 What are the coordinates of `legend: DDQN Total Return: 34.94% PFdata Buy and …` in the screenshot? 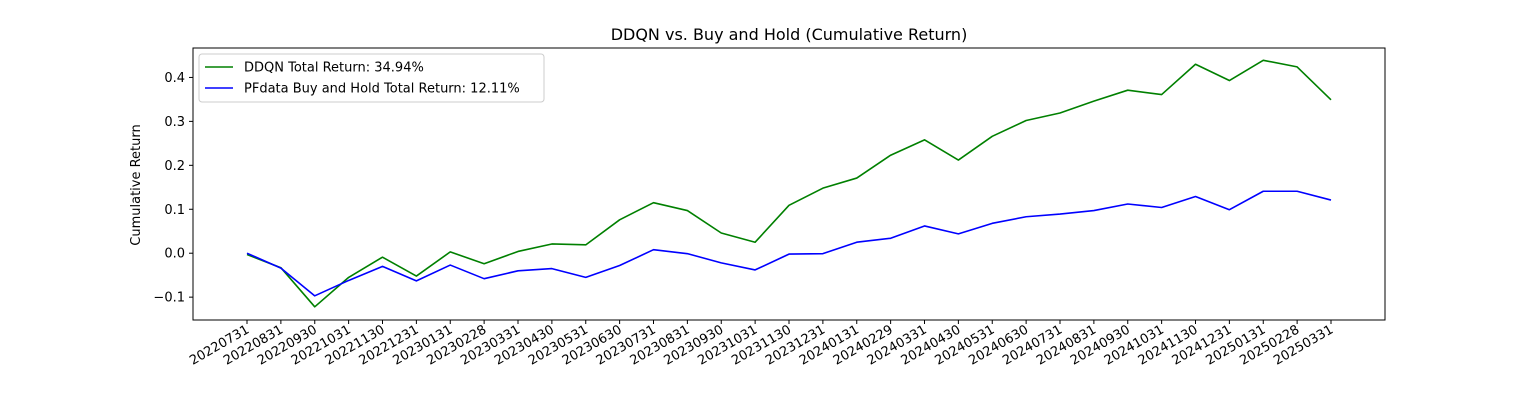 It's located at (371, 78).